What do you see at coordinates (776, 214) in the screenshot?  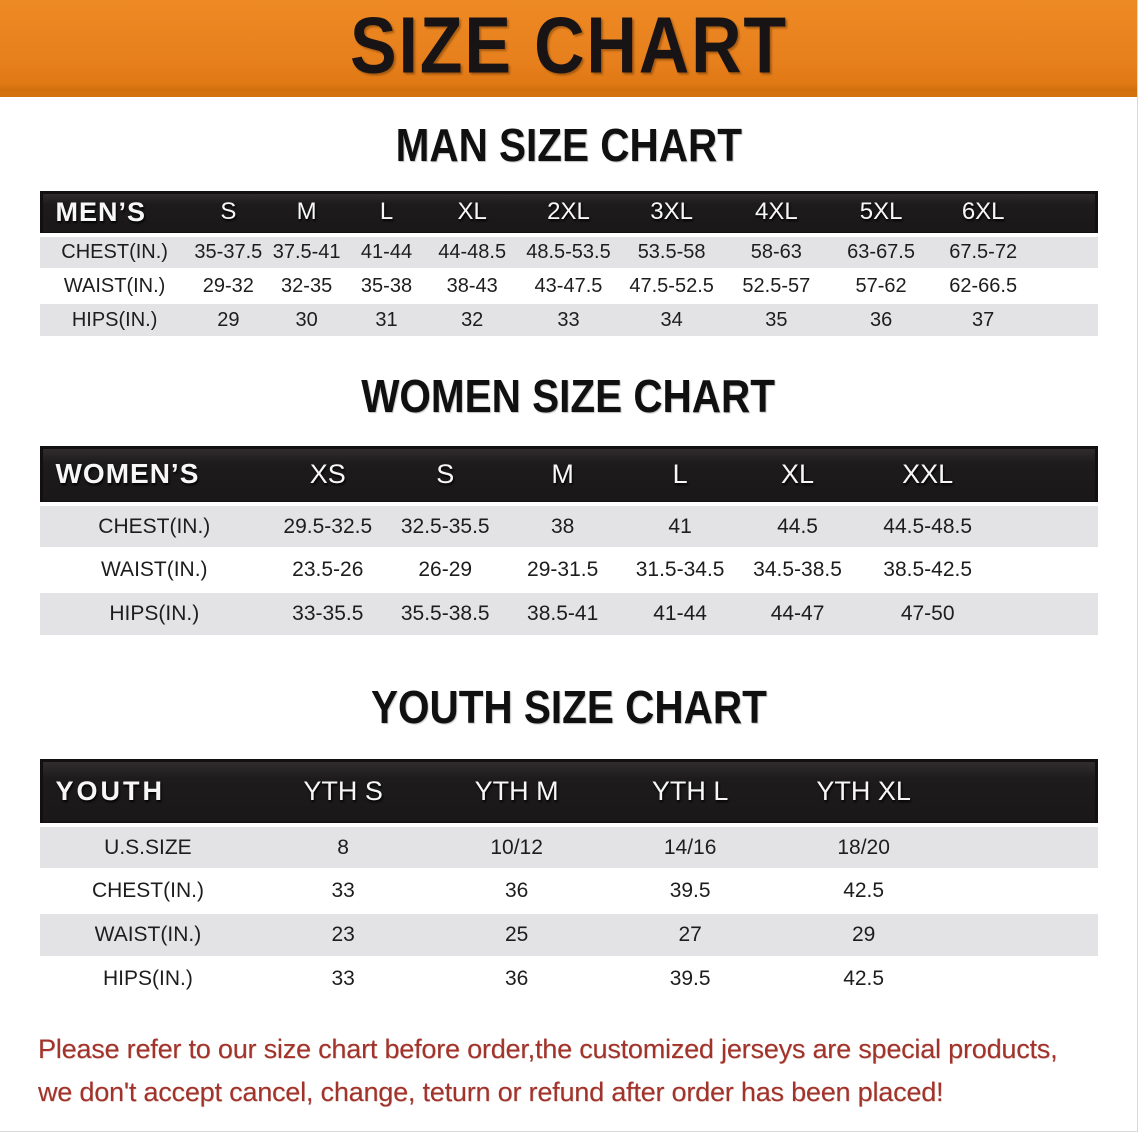 I see `size-column-header: 4XL` at bounding box center [776, 214].